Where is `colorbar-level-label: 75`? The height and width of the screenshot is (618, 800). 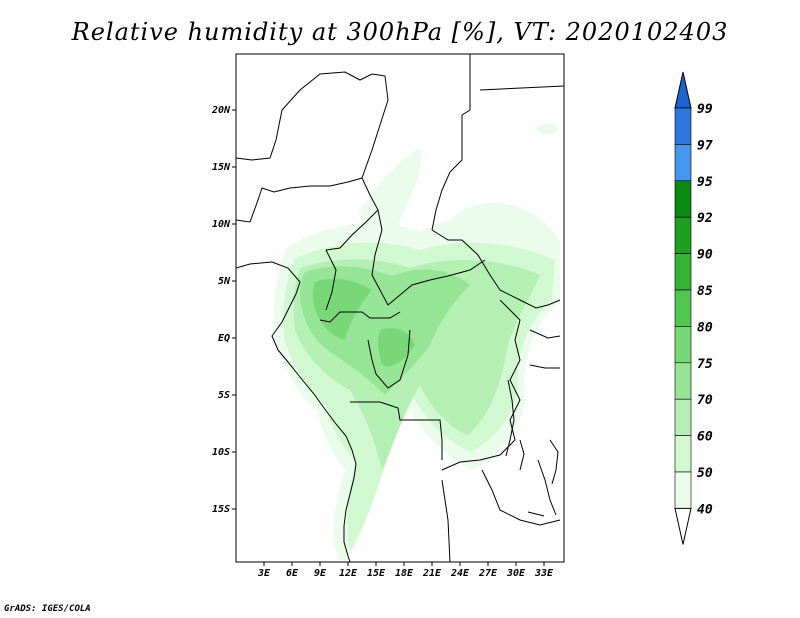 colorbar-level-label: 75 is located at coordinates (705, 364).